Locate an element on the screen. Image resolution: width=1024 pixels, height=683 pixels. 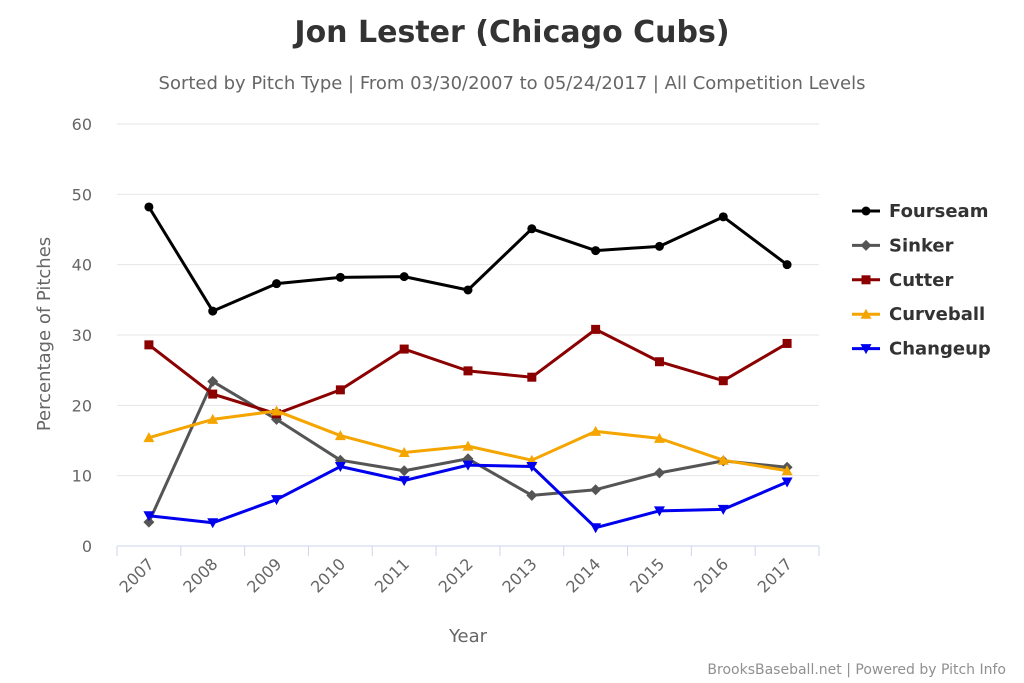
fourseam-line is located at coordinates (468, 259).